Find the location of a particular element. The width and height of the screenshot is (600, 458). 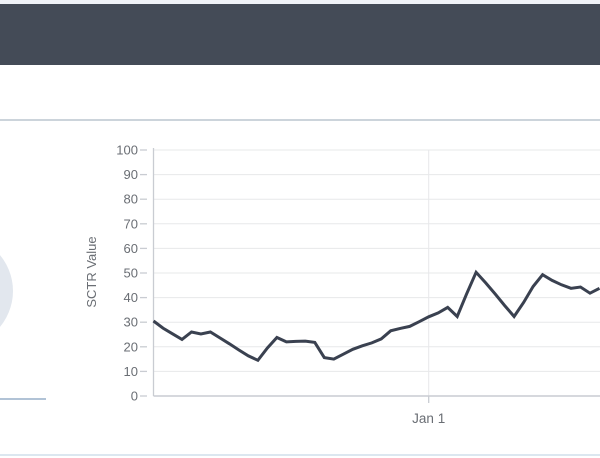

svg-text: 40 is located at coordinates (131, 297).